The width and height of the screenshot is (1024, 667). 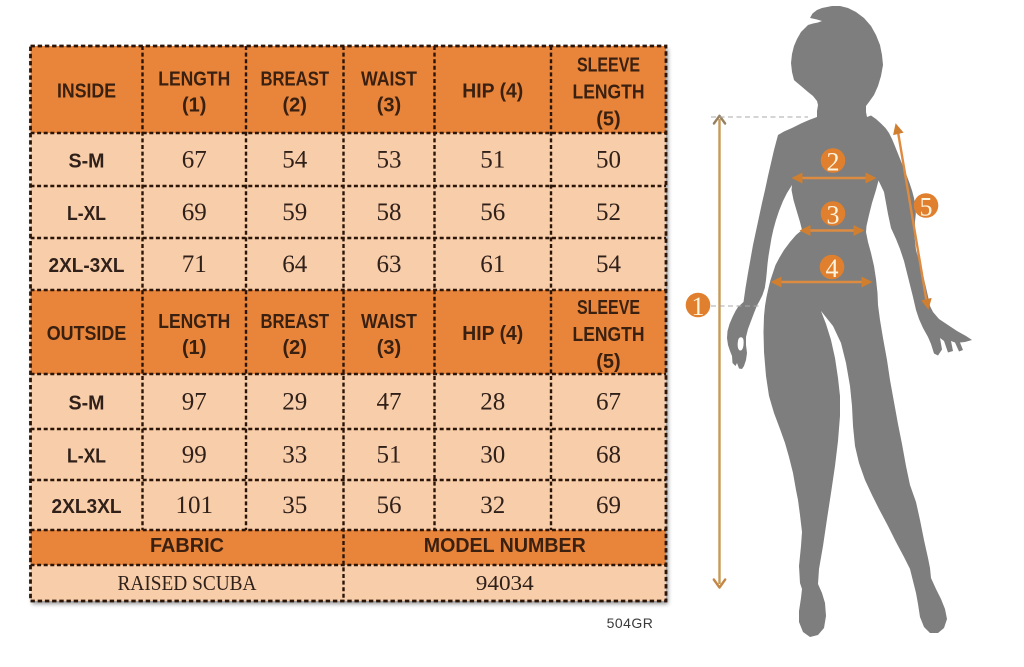 I want to click on svg-text: 2, so click(x=833, y=161).